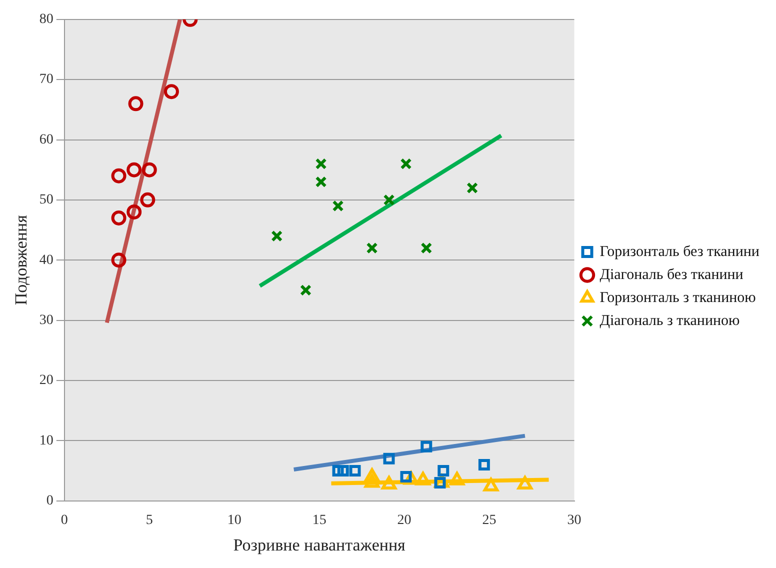 The image size is (776, 568). I want to click on legend-label: Горизонталь без тканини, so click(680, 252).